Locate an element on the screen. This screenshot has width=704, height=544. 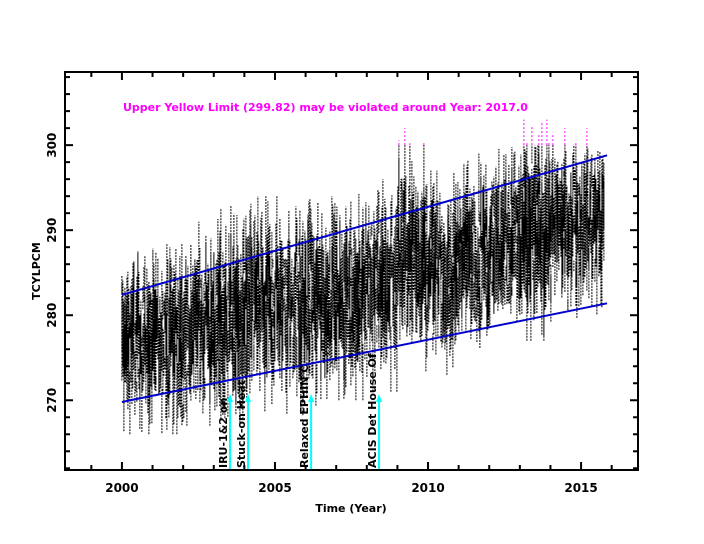
x-tick-label: 2000 is located at coordinates (121, 488).